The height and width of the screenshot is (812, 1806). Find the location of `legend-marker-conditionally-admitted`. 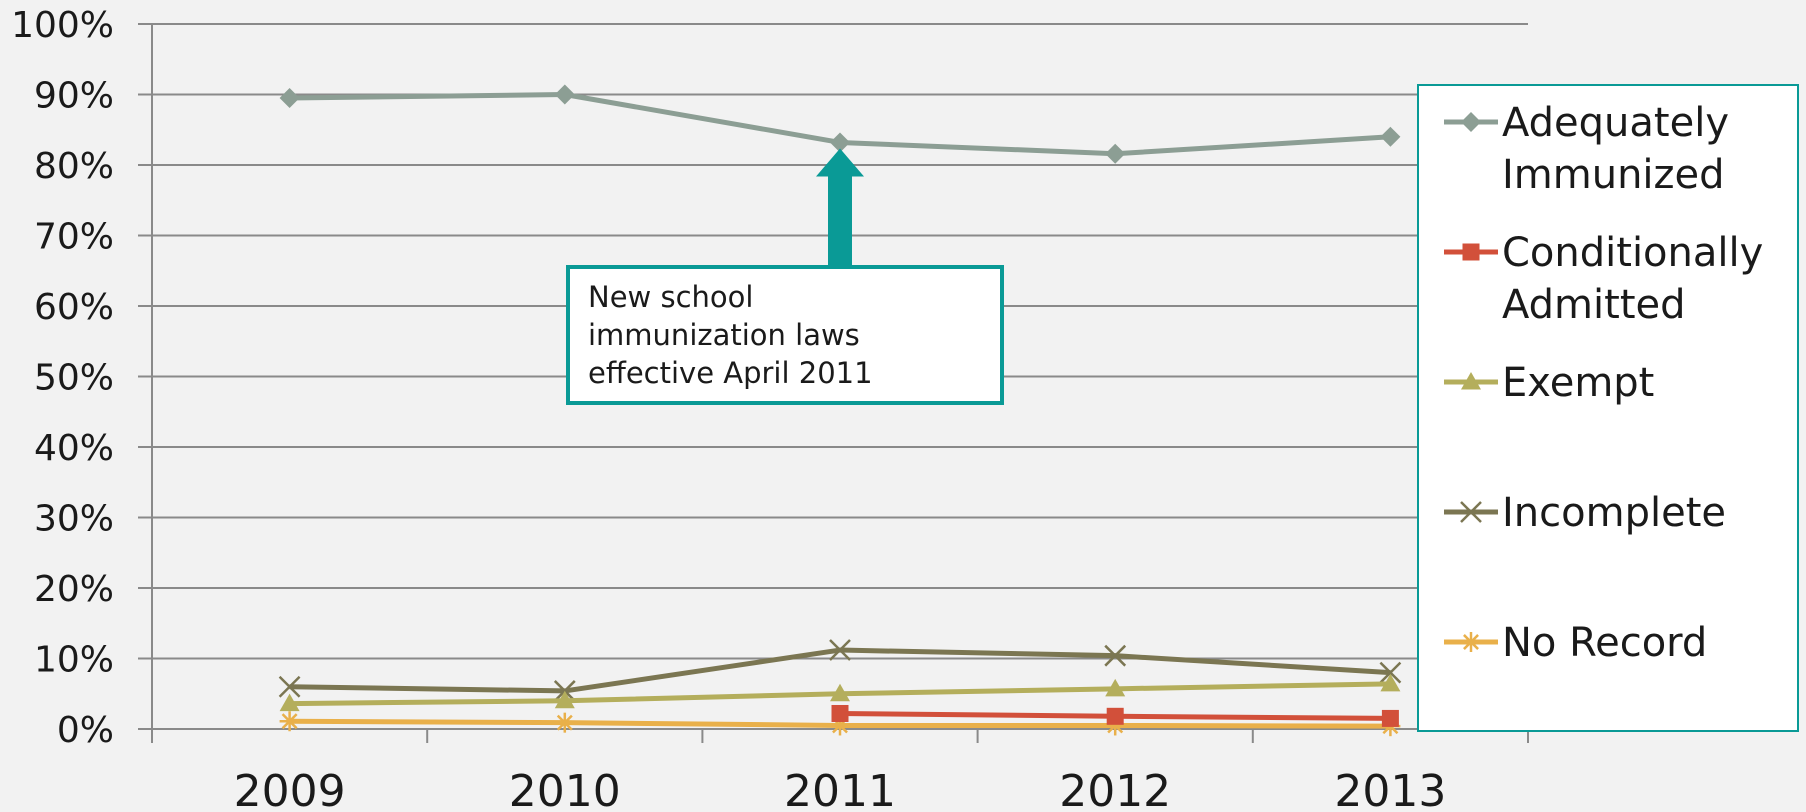

legend-marker-conditionally-admitted is located at coordinates (1471, 252).